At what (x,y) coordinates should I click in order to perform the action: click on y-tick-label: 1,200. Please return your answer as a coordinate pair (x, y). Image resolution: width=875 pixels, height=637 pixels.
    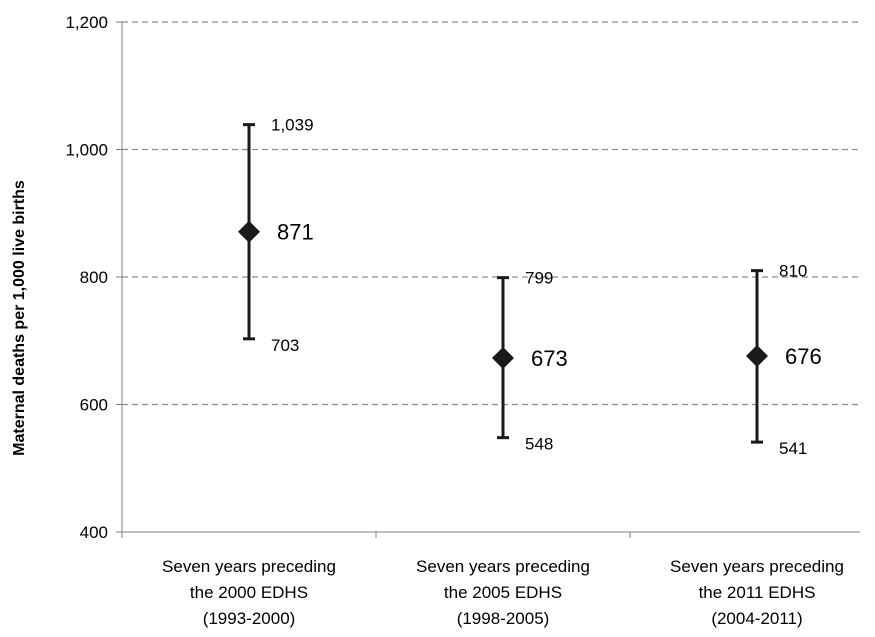
    Looking at the image, I should click on (86, 22).